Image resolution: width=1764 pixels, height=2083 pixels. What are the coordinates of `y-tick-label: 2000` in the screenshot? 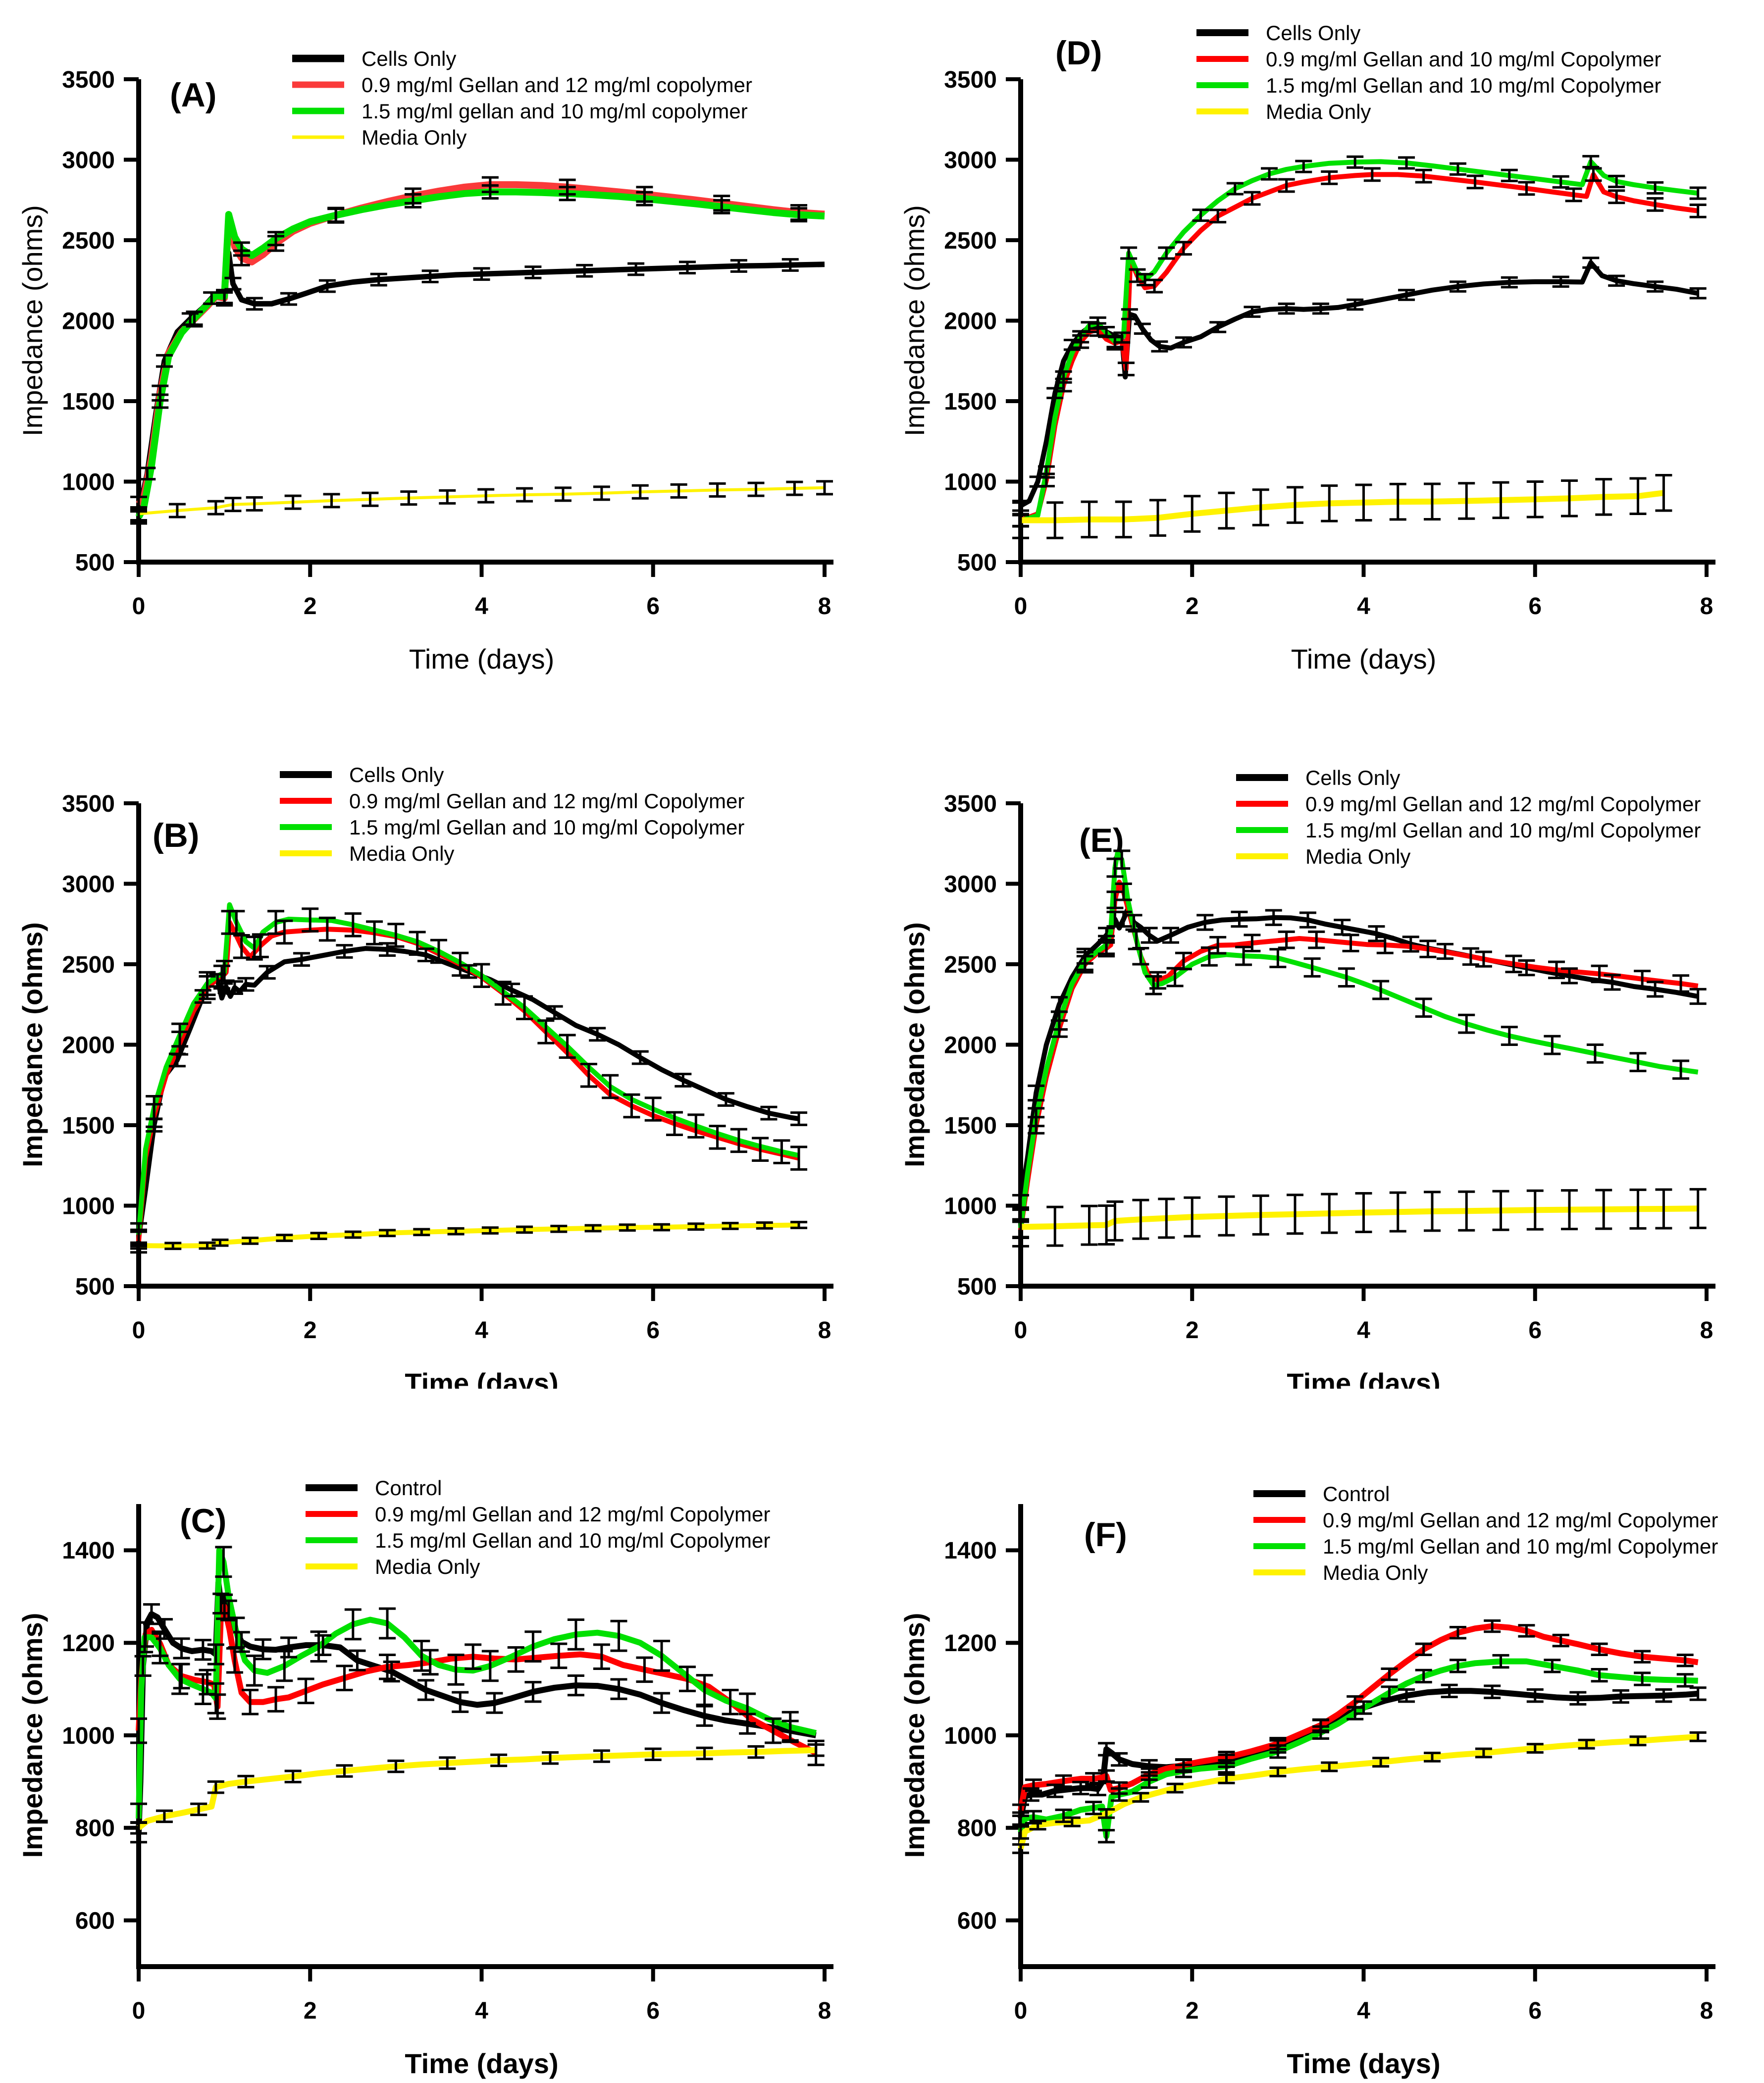 It's located at (88, 321).